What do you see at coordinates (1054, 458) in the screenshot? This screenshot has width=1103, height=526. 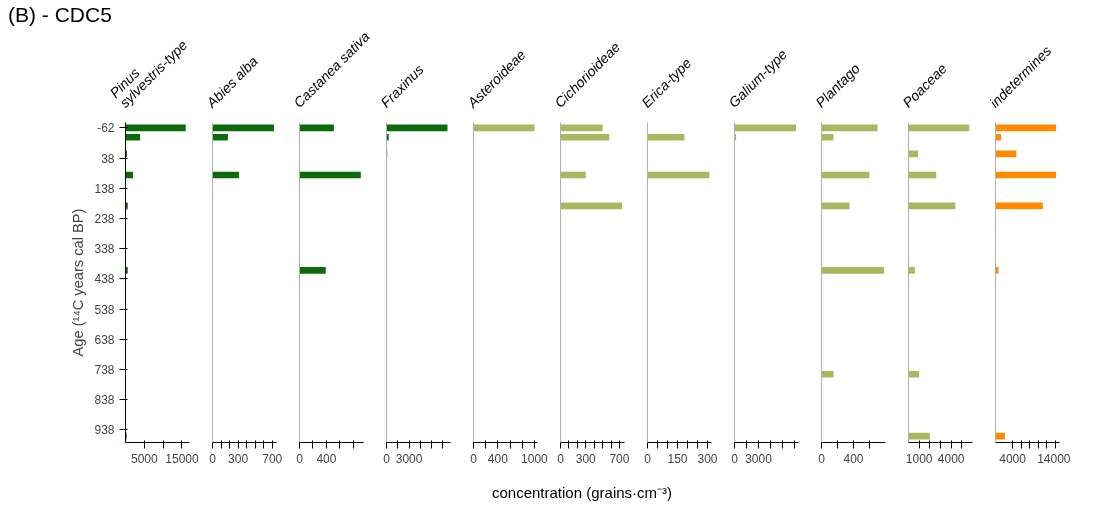 I see `x-tick-label: 14000` at bounding box center [1054, 458].